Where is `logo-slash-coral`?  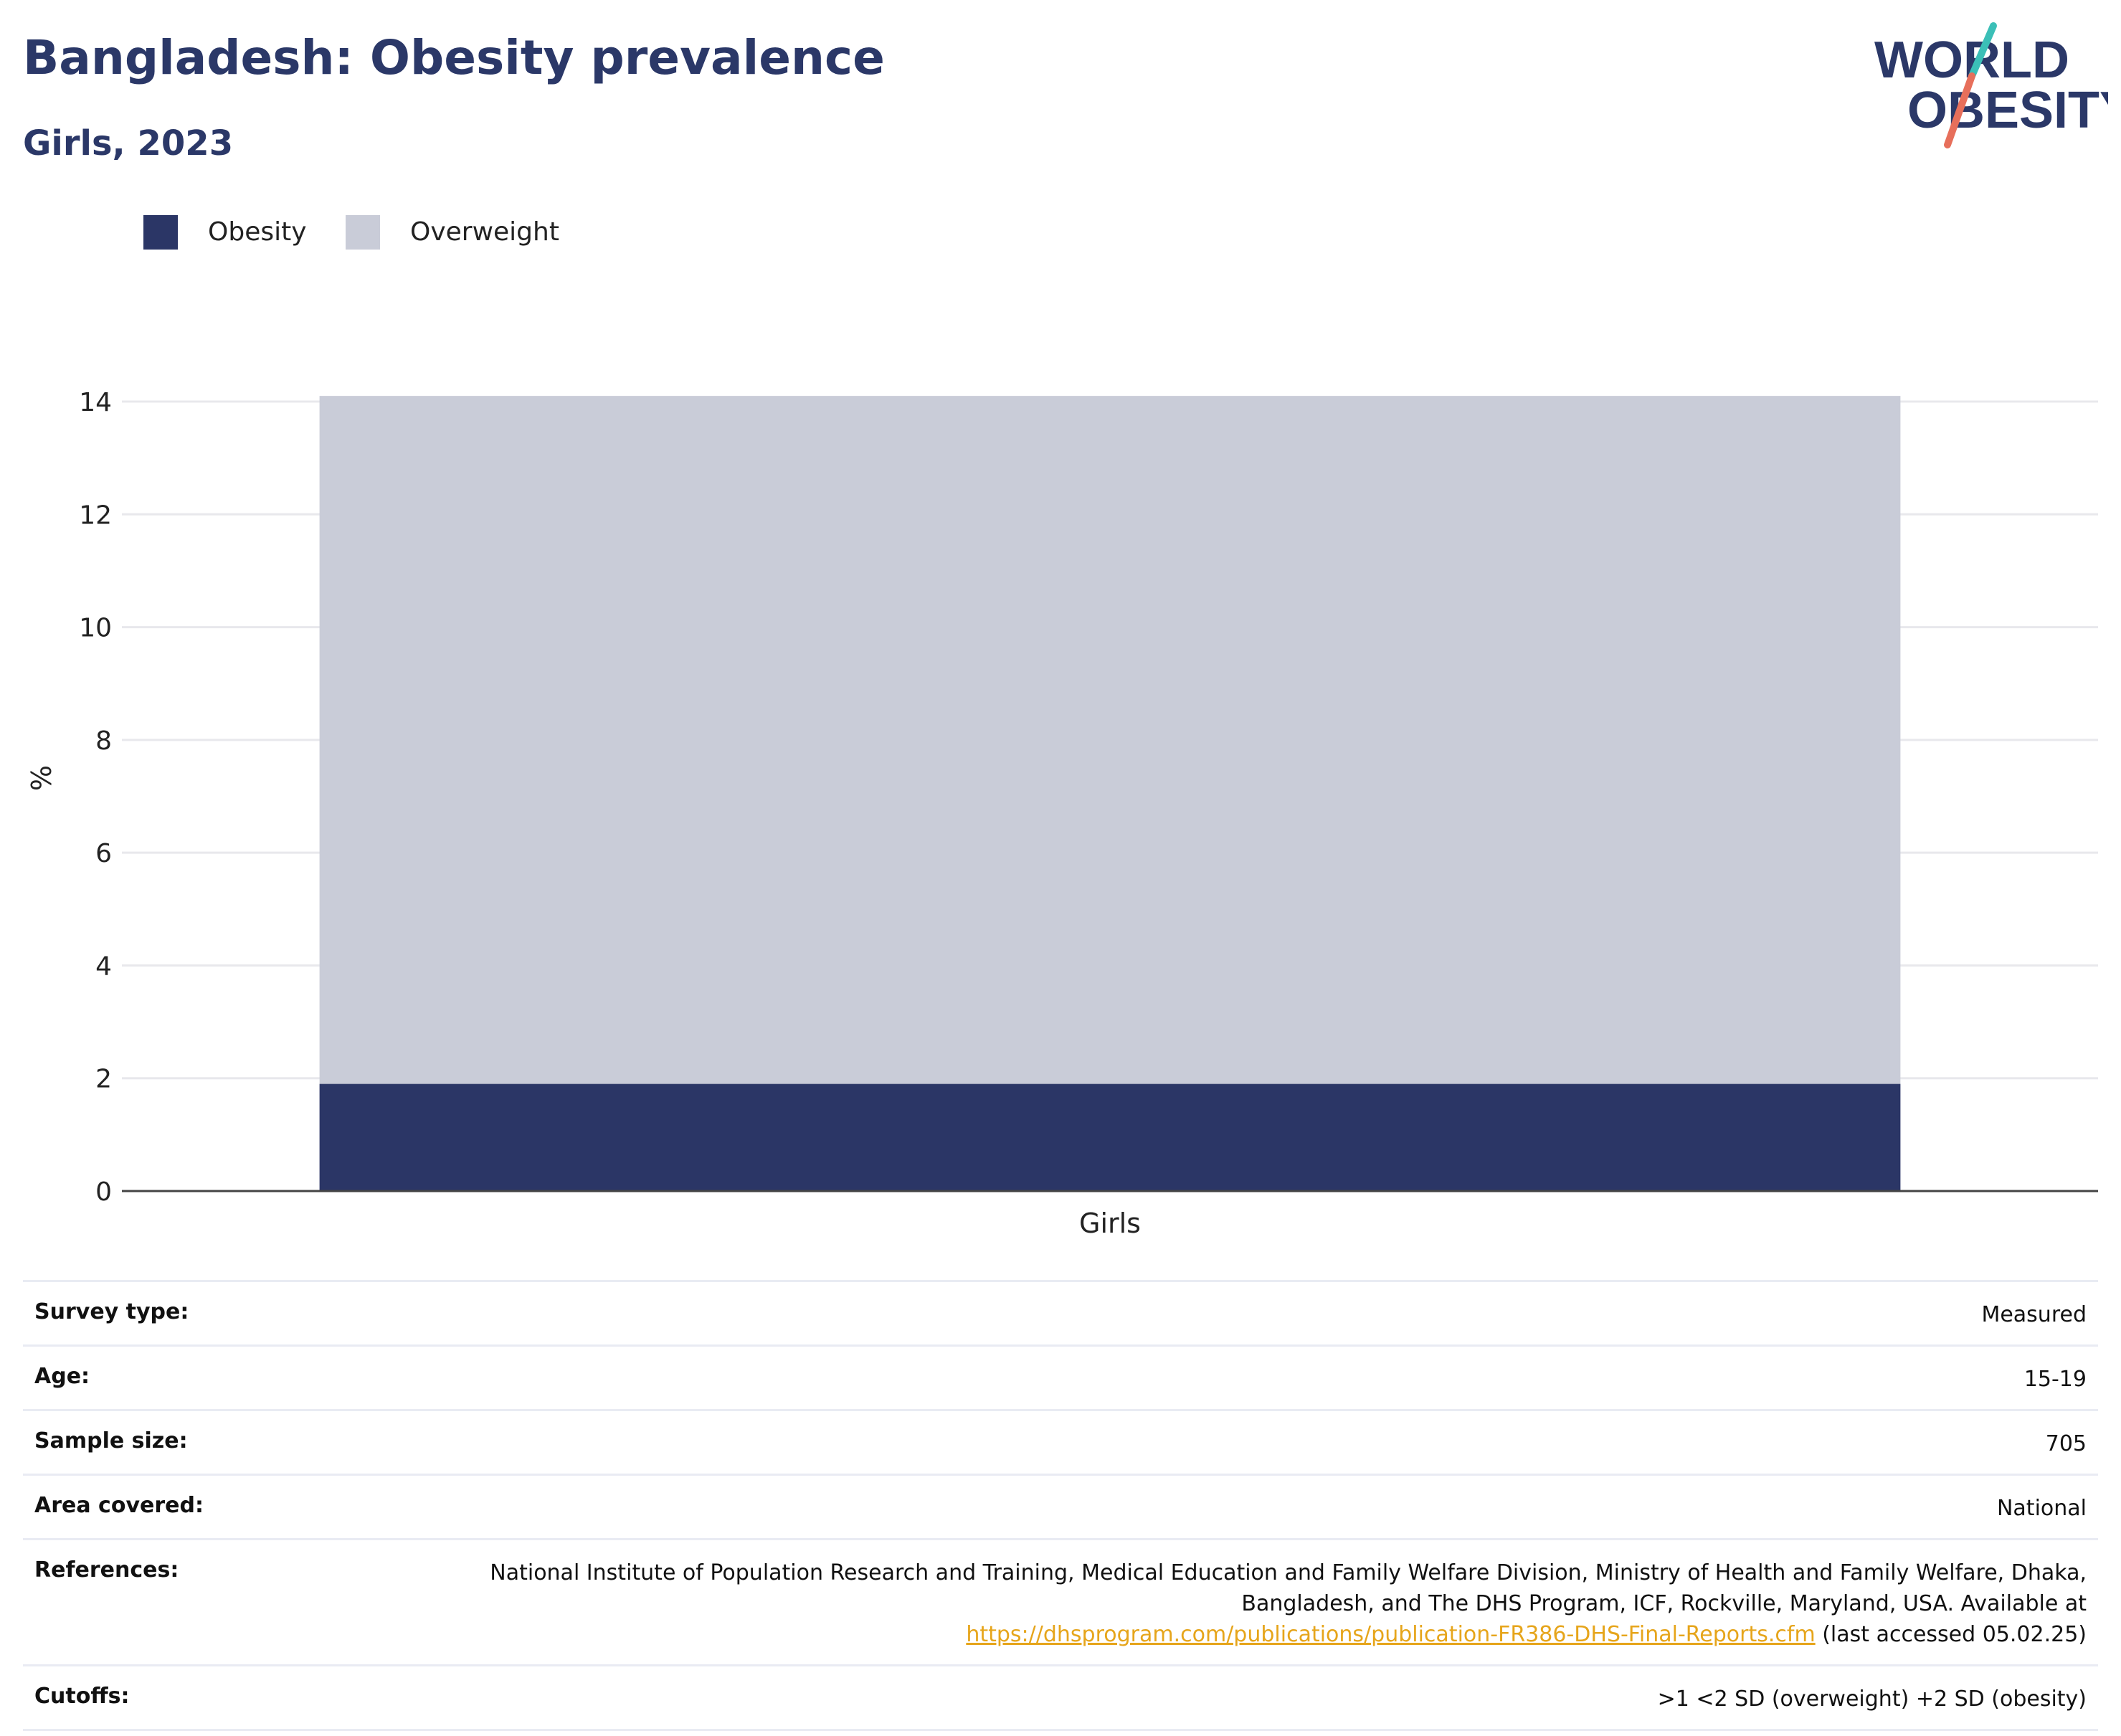 logo-slash-coral is located at coordinates (1959, 110).